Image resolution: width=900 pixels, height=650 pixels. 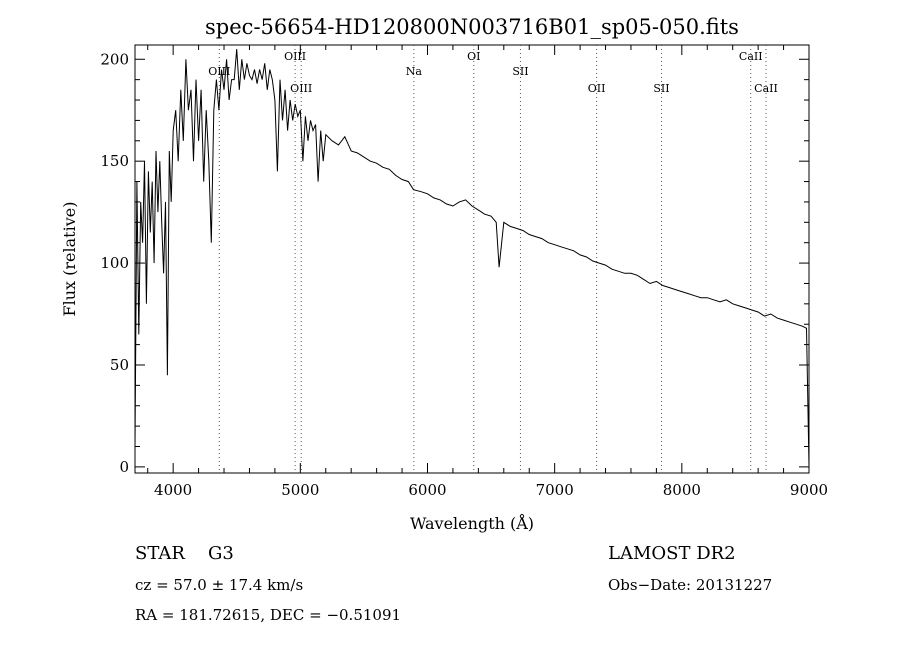 I want to click on ra-dec: RA = 181.72615, DEC = −0.51091, so click(x=268, y=615).